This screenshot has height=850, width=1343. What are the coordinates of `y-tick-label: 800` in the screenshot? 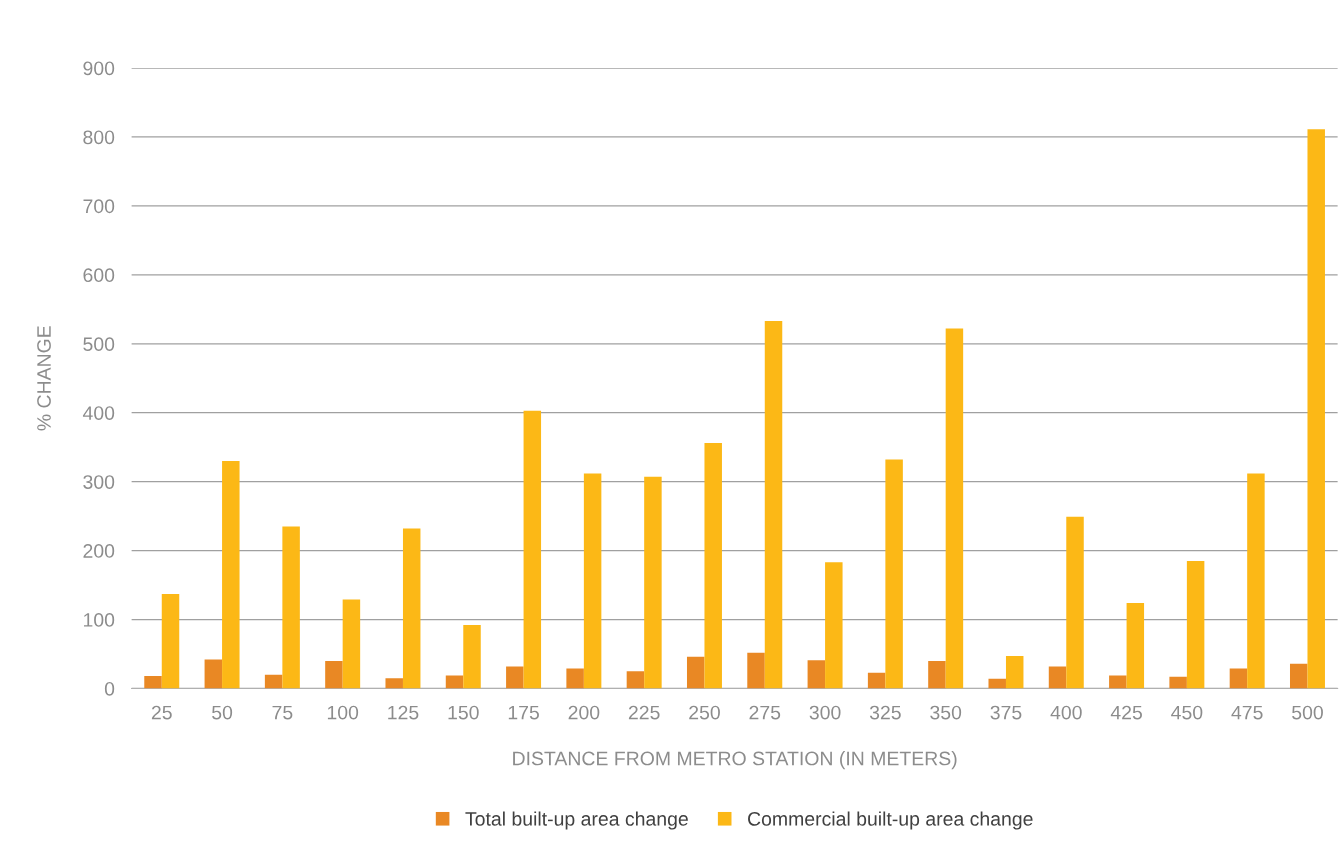 It's located at (99, 137).